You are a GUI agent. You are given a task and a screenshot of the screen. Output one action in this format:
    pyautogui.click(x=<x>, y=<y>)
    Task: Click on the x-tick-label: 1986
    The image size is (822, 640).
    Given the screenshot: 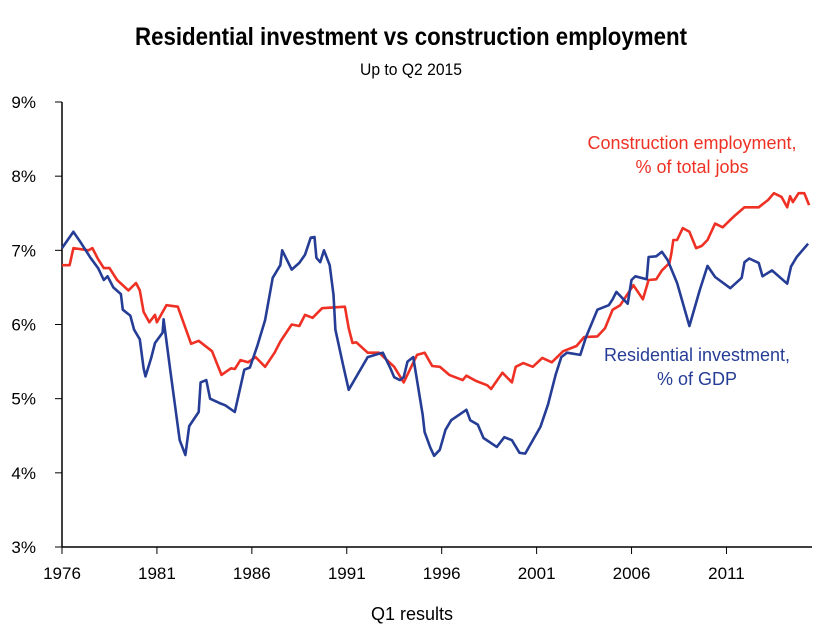 What is the action you would take?
    pyautogui.click(x=252, y=573)
    